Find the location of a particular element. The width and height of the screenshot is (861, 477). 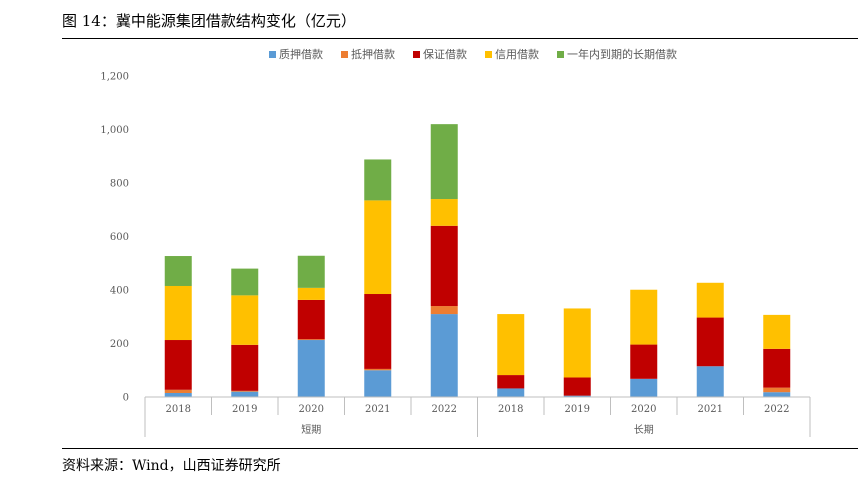

y-tick-label: 200 is located at coordinates (119, 344).